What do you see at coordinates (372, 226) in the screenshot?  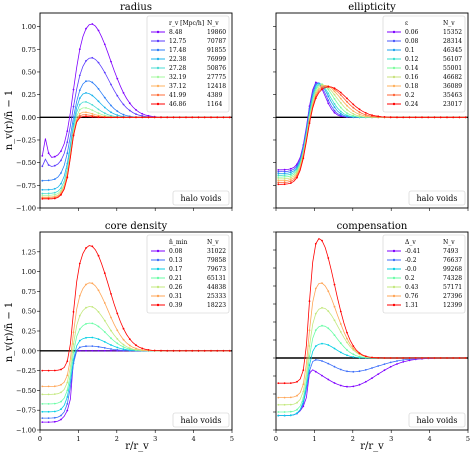 I see `panel-title: compensation` at bounding box center [372, 226].